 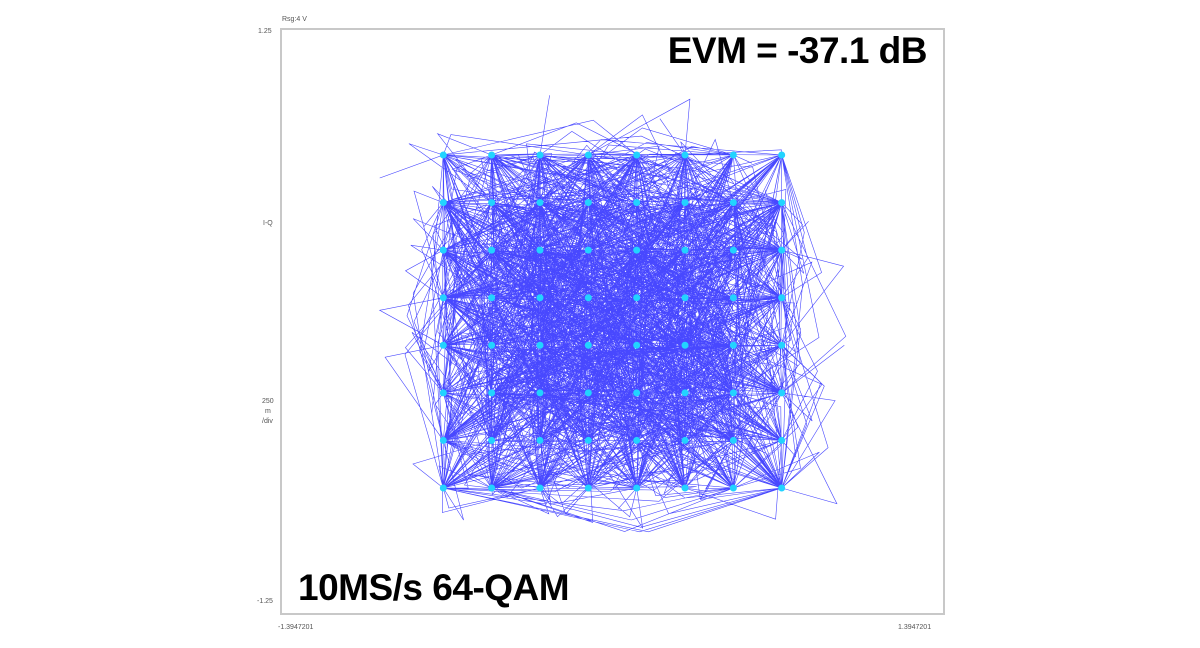 I want to click on header-label: Rsg:4 V, so click(x=294, y=19).